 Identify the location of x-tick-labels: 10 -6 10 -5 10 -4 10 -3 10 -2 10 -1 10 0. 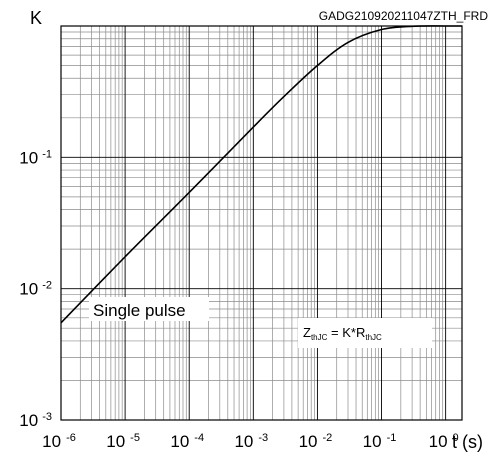
(250, 441).